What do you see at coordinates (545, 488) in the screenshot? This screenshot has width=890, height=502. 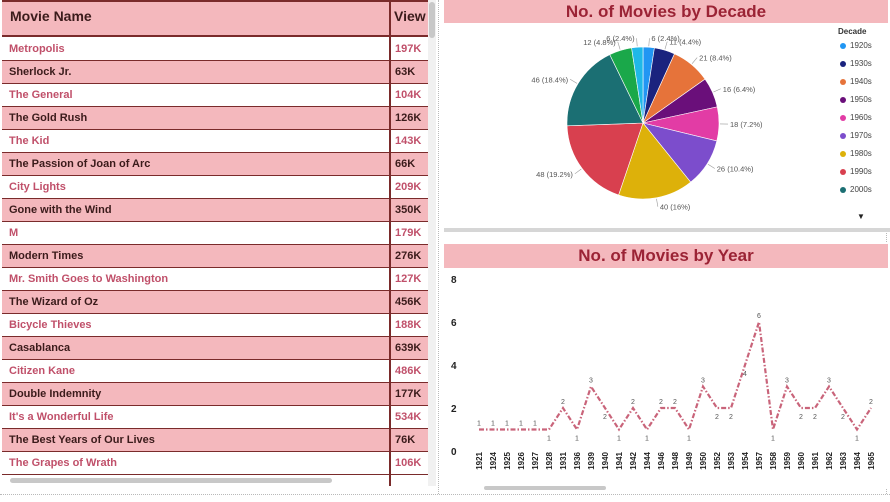 I see `line-chart-horizontal-scrollbar` at bounding box center [545, 488].